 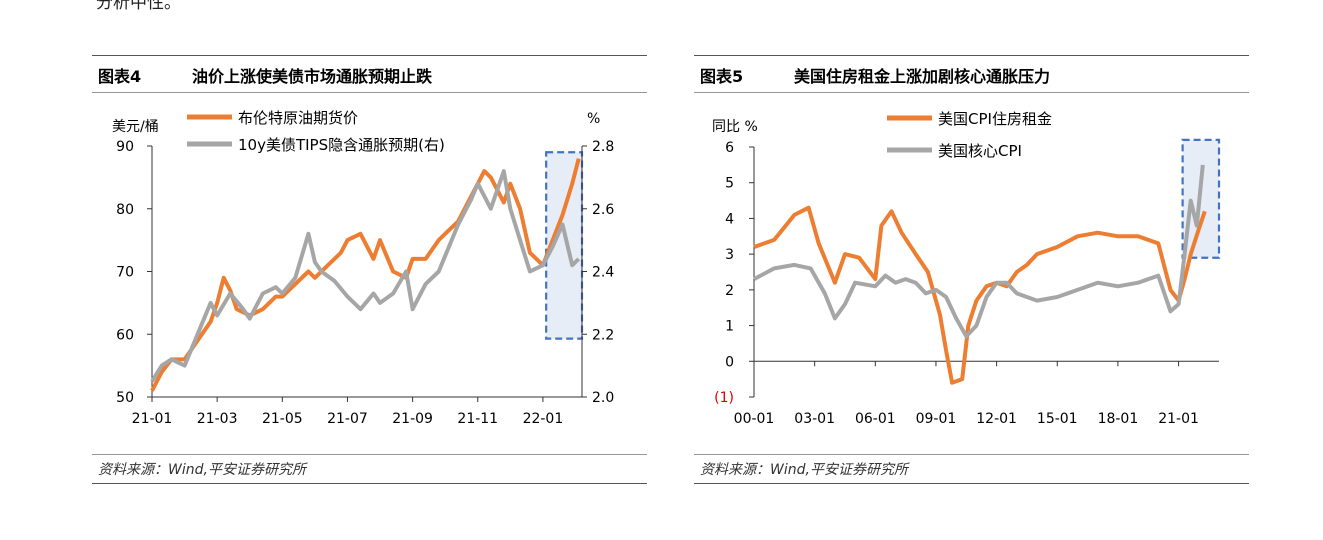 I want to click on y-left-tick-label: 80, so click(x=125, y=210).